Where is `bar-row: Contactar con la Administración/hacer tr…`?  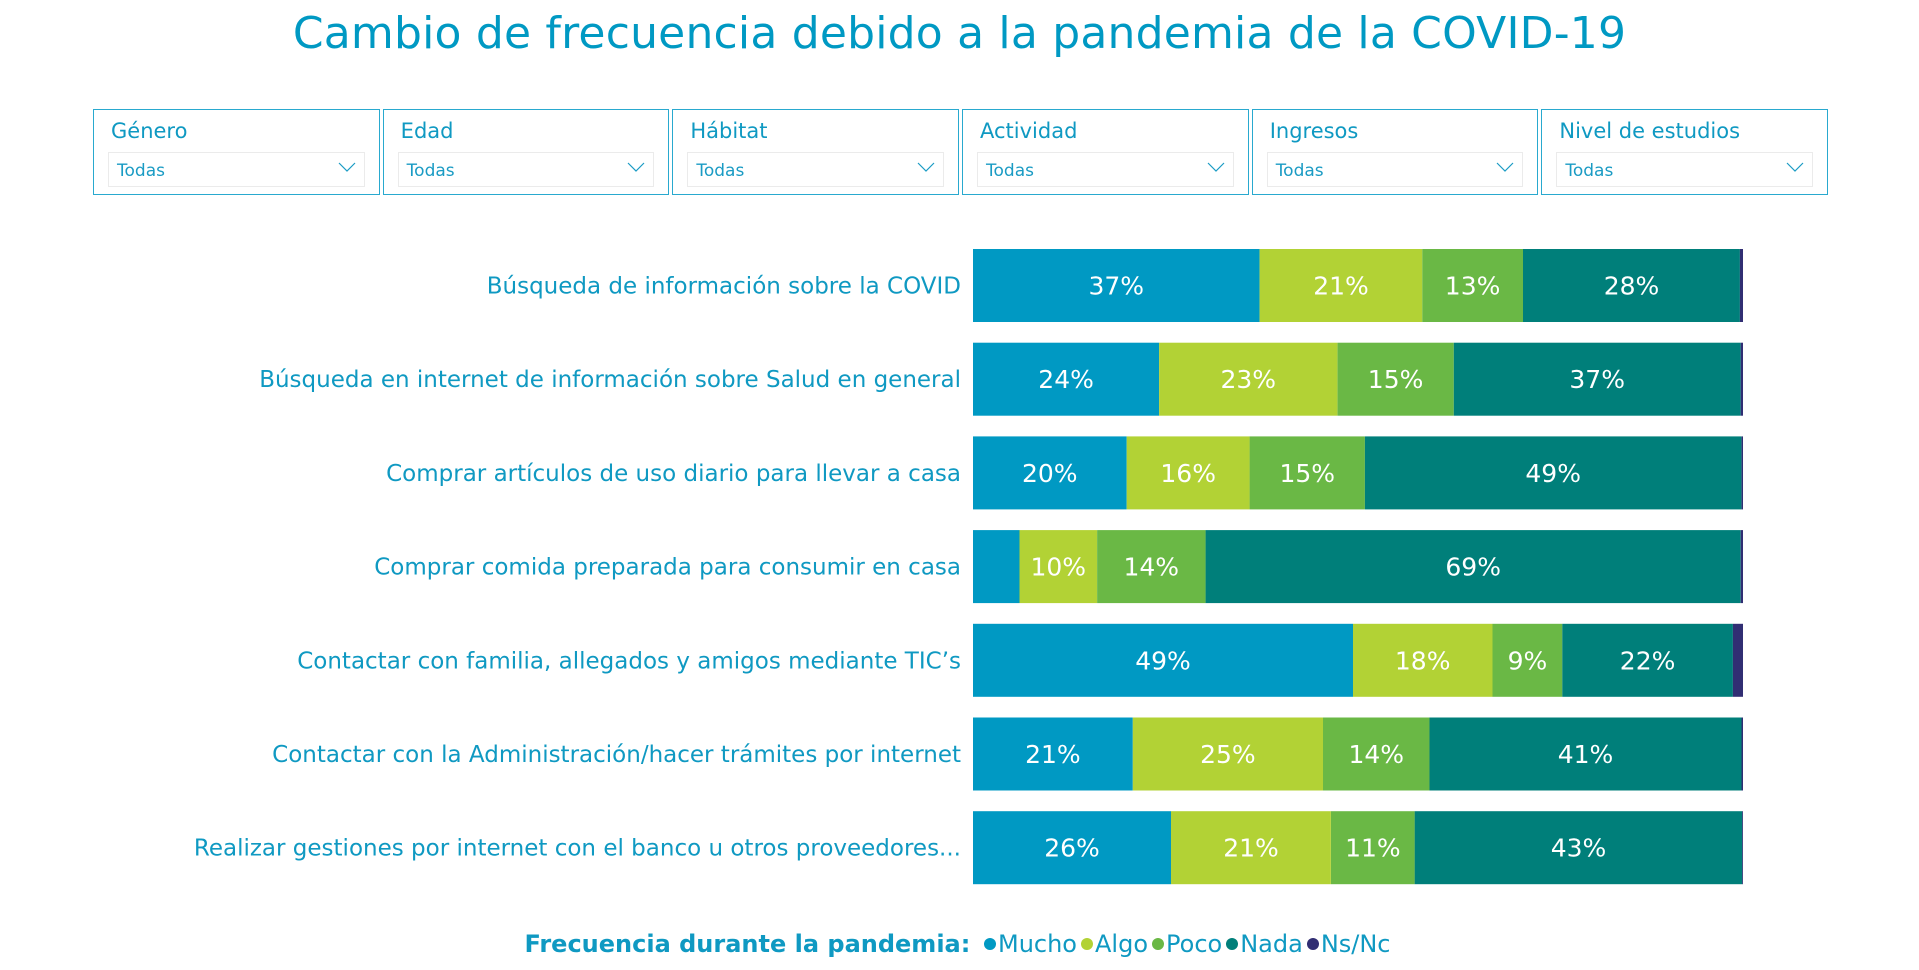
bar-row: Contactar con la Administración/hacer tr… is located at coordinates (1008, 754).